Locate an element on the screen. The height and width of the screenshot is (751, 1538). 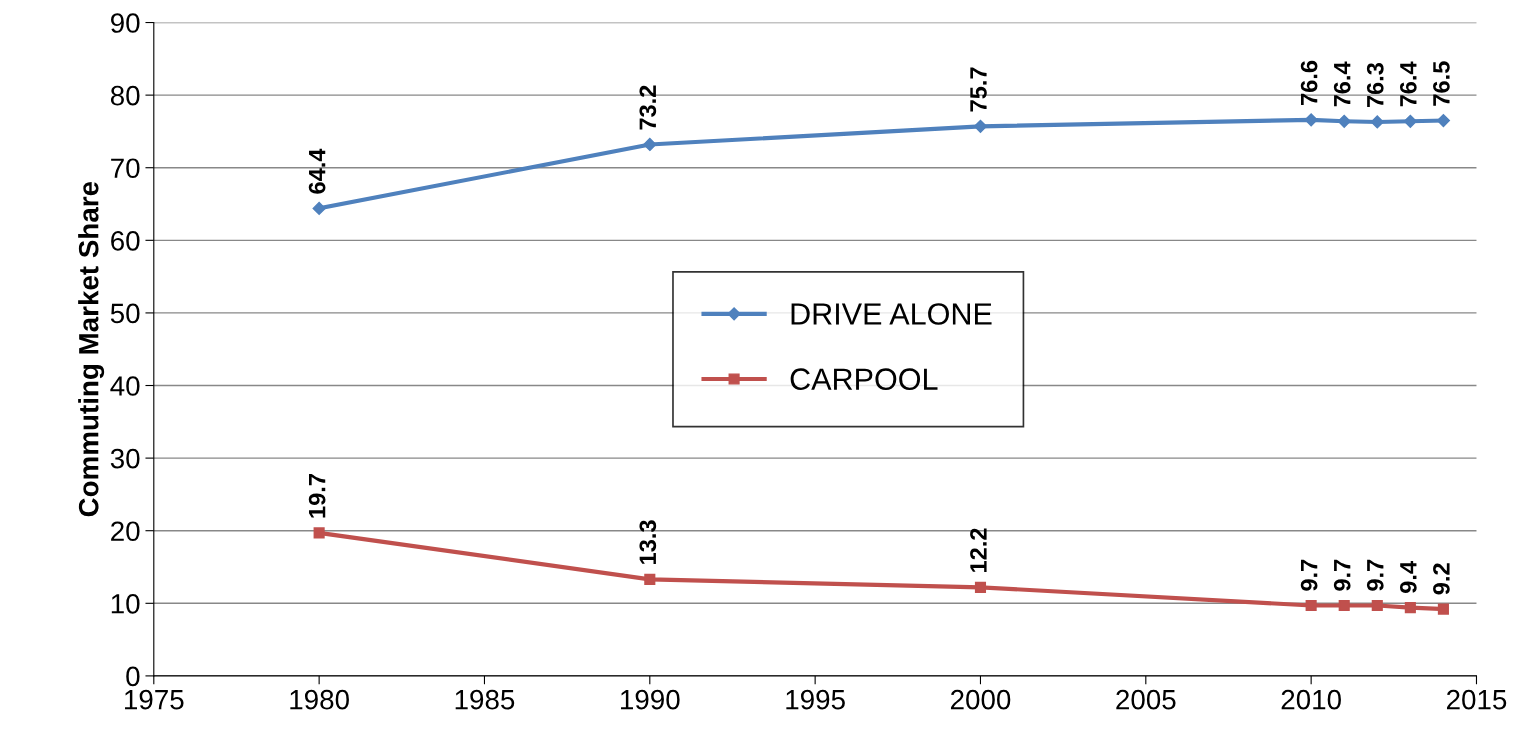
x-tick-label: 1980 is located at coordinates (319, 699).